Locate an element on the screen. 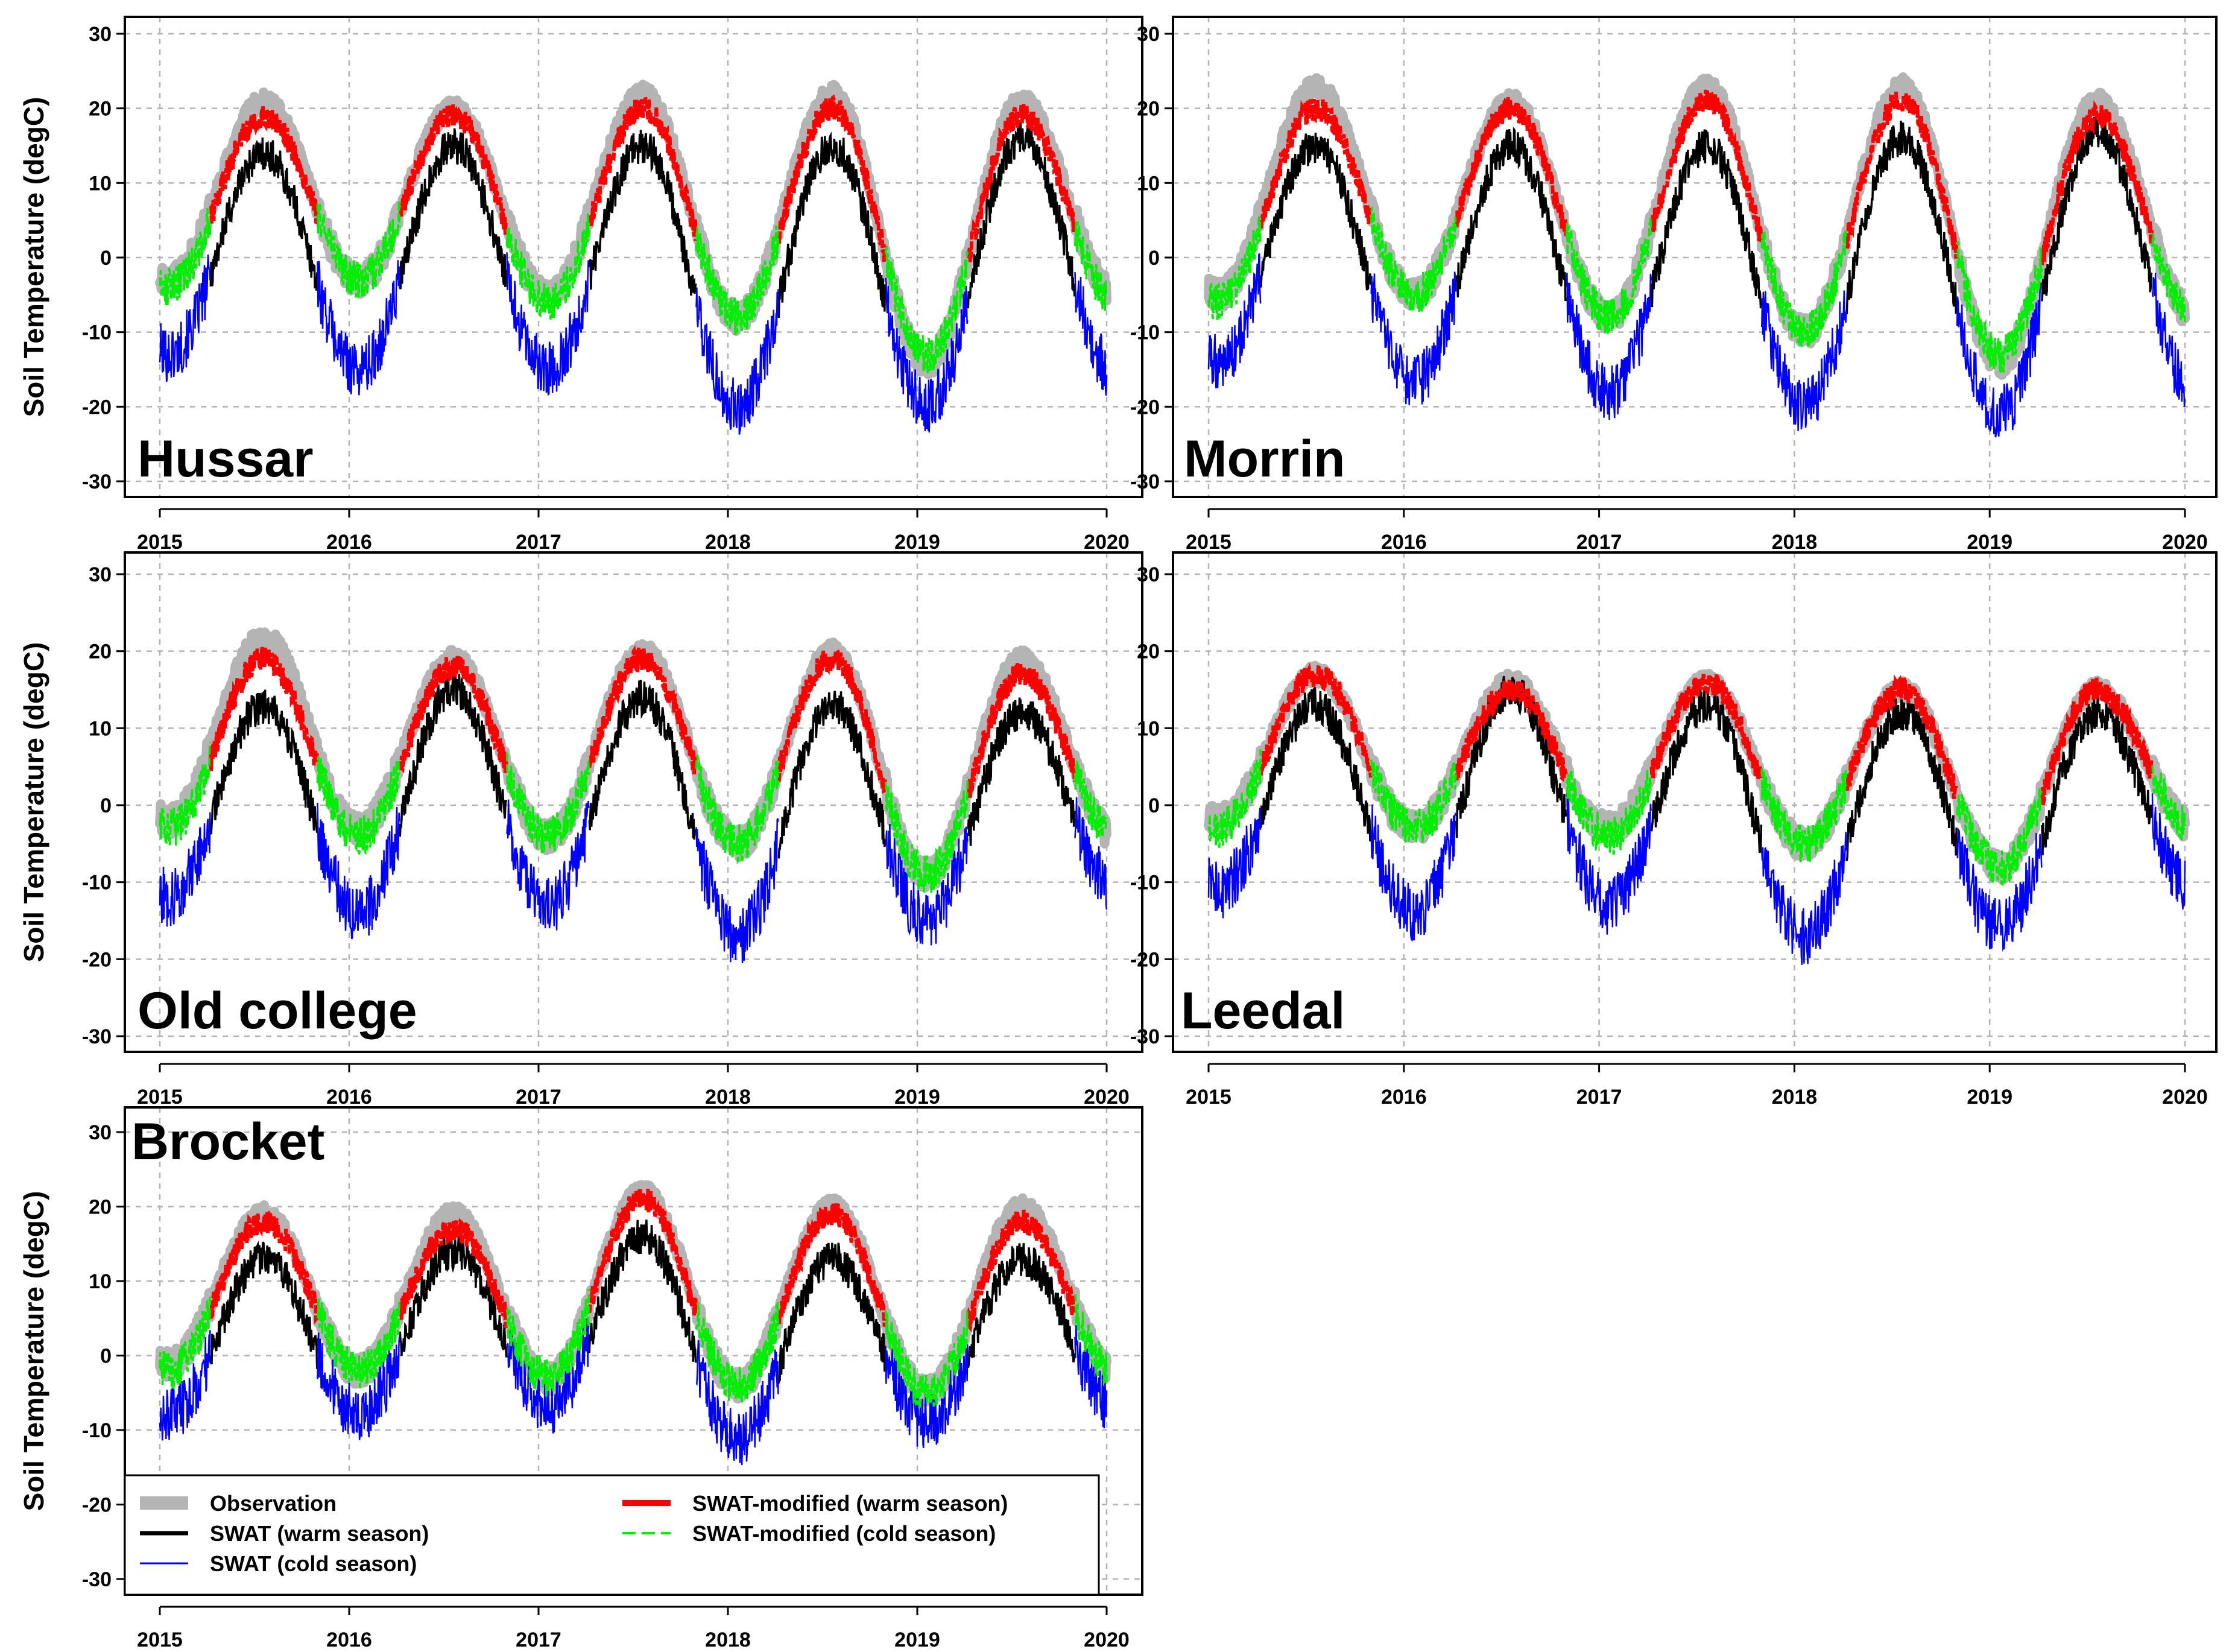 This screenshot has height=1652, width=2232. legend-label-observation: Observation is located at coordinates (273, 1503).